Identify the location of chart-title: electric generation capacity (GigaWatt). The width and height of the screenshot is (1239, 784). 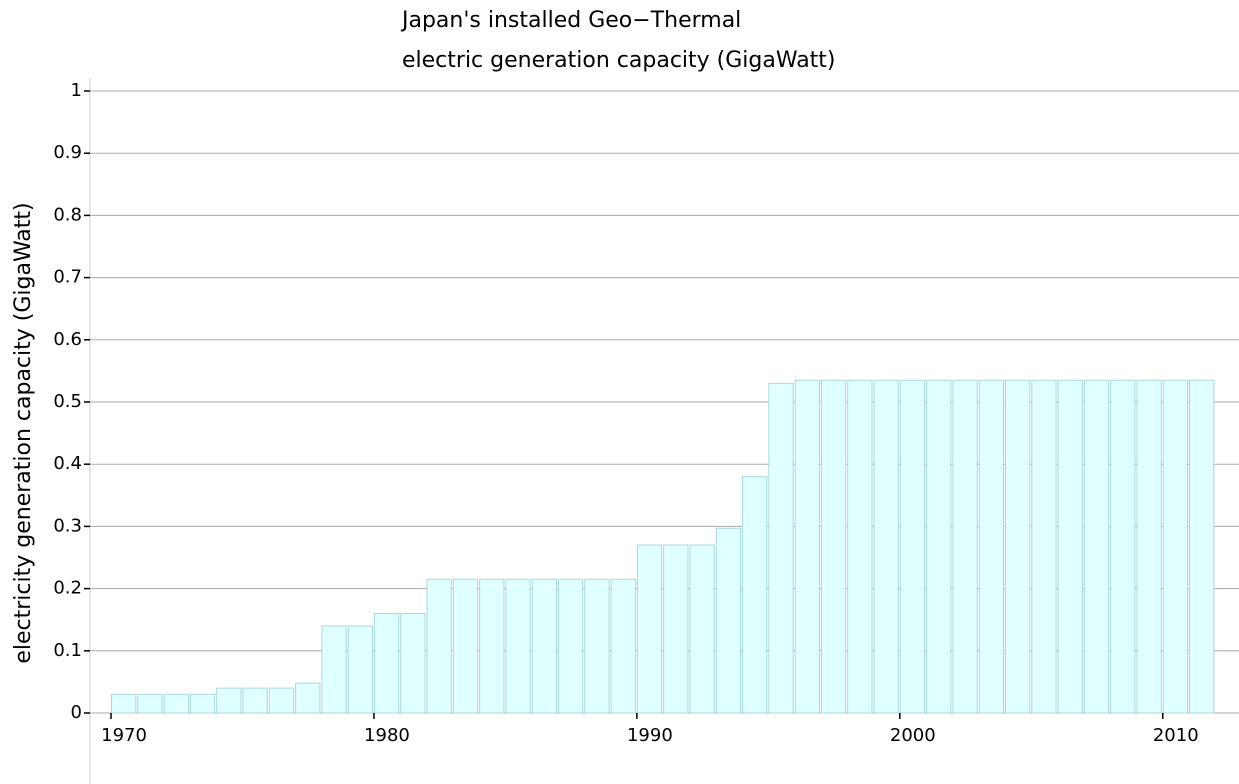
(619, 60).